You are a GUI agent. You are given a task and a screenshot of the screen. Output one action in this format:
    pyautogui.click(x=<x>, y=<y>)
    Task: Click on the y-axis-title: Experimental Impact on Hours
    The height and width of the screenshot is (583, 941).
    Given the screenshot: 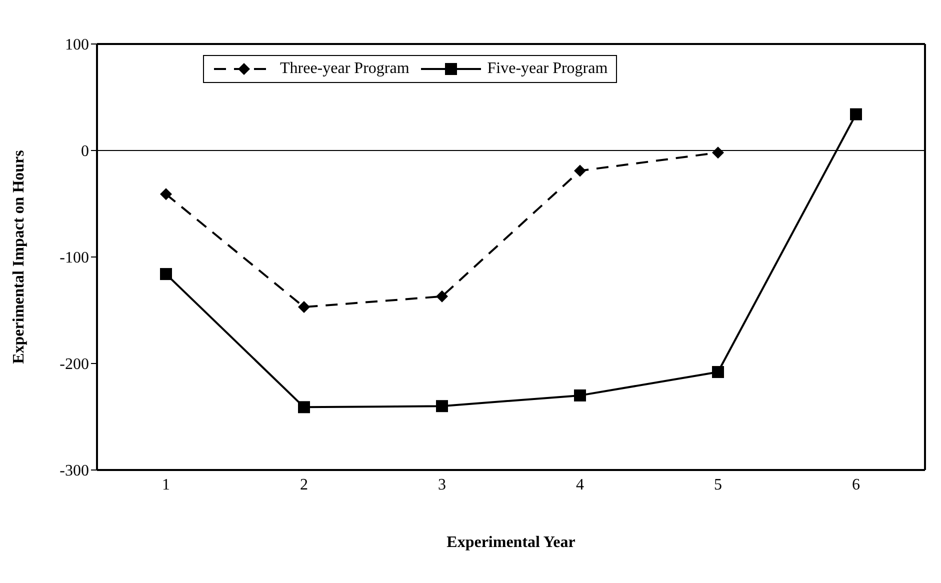 What is the action you would take?
    pyautogui.click(x=19, y=257)
    